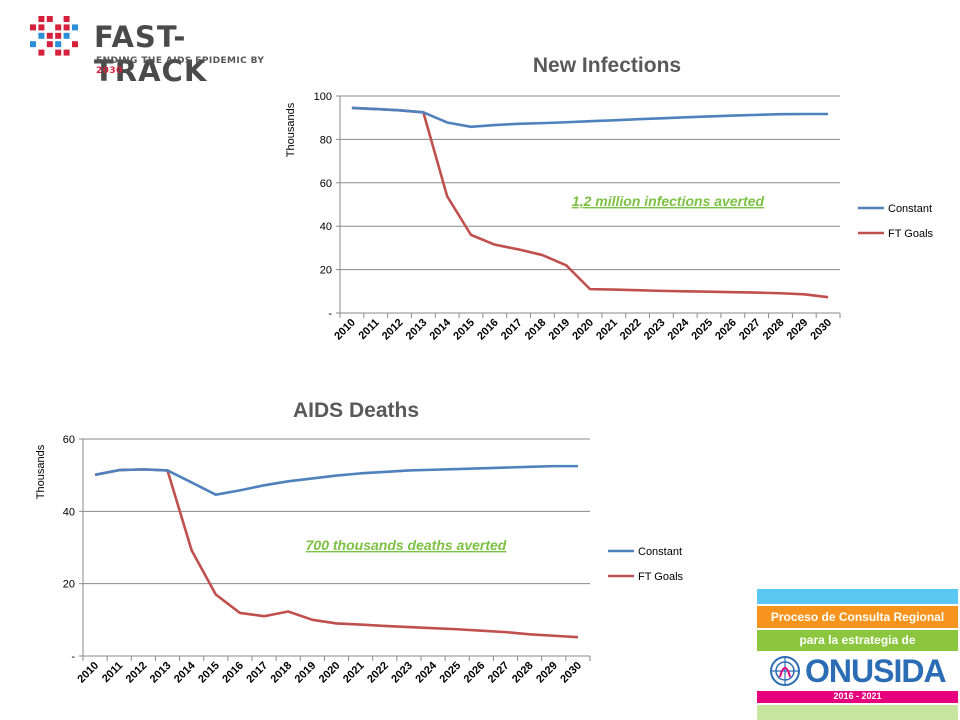 This screenshot has width=960, height=720. Describe the element at coordinates (857, 617) in the screenshot. I see `onusida-orange-band: Proceso de Consulta Regional` at that location.